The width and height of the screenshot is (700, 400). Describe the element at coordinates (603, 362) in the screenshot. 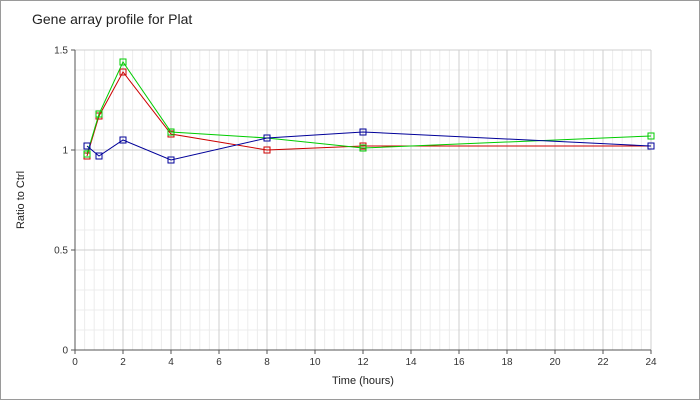

I see `x-tick-label: 22` at that location.